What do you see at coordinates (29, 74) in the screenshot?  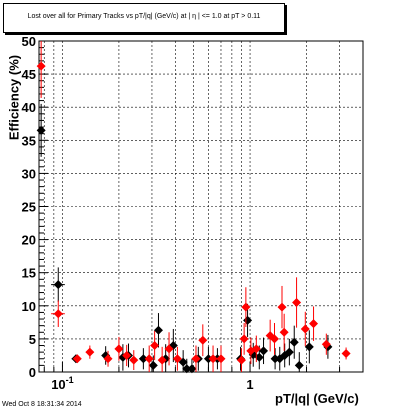 I see `y-tick-label: 45` at bounding box center [29, 74].